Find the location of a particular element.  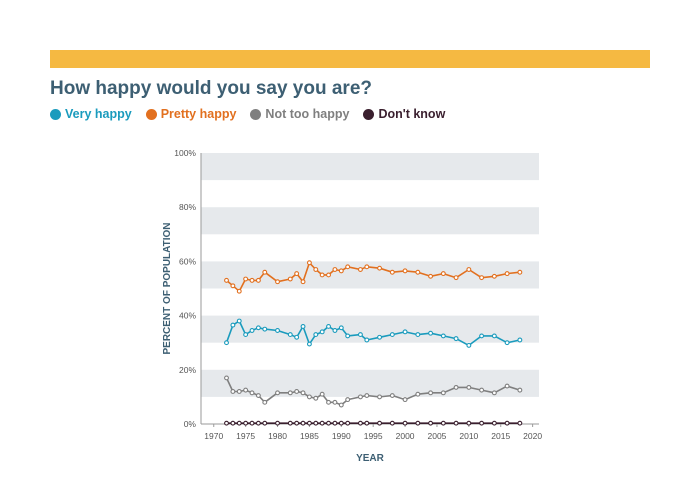

legend-item-pretty-happy: Pretty happy is located at coordinates (190, 114).